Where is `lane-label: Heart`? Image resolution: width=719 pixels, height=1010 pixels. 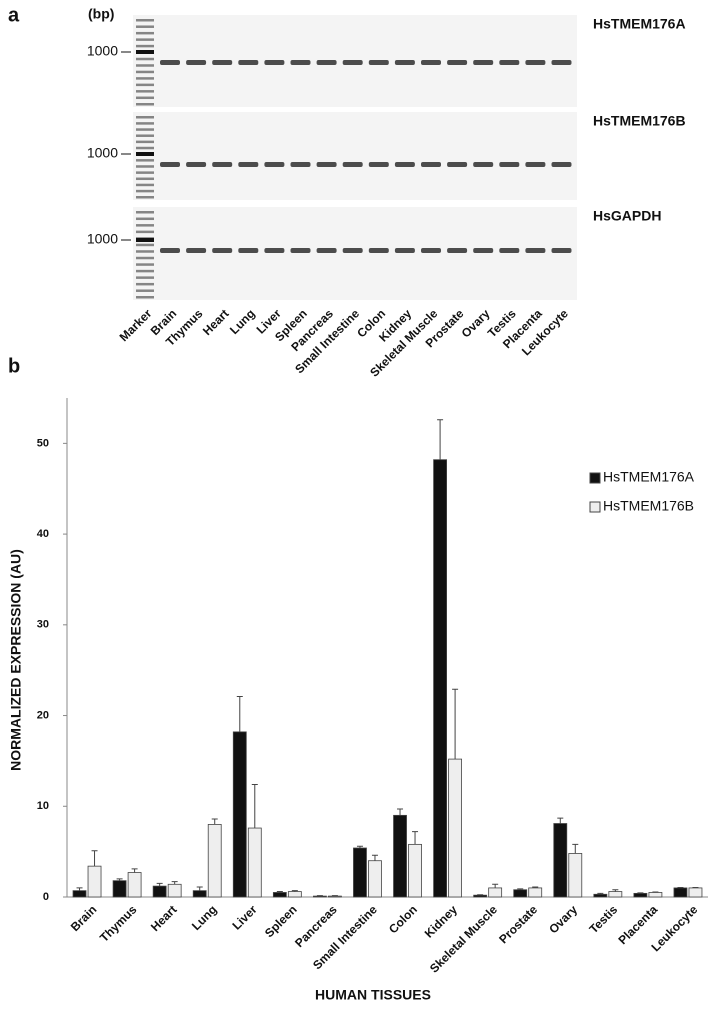
lane-label: Heart is located at coordinates (216, 322).